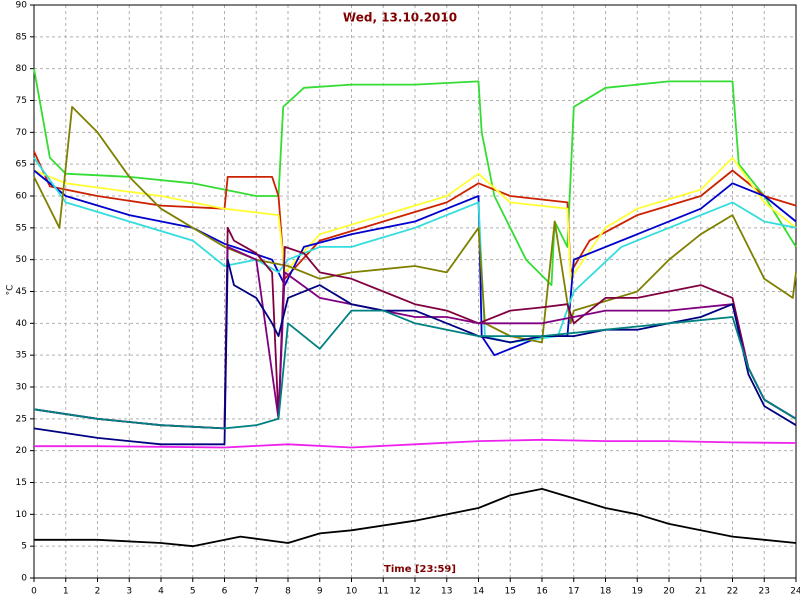 This screenshot has height=600, width=800. Describe the element at coordinates (638, 592) in the screenshot. I see `x-tick-label: 19` at that location.